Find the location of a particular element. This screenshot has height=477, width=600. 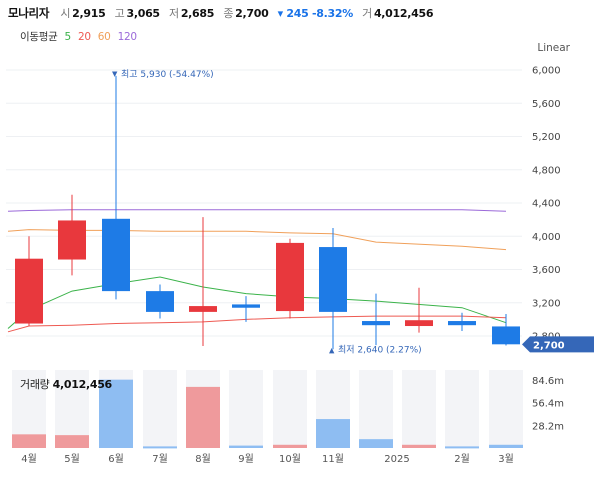

ma20-line is located at coordinates (257, 324).